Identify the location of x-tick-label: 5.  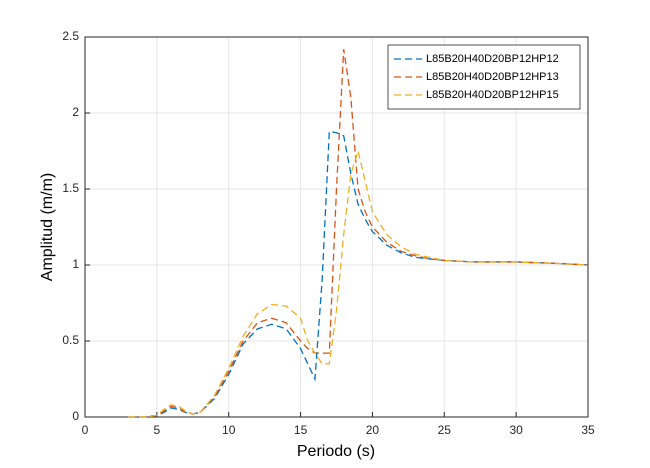
(157, 430).